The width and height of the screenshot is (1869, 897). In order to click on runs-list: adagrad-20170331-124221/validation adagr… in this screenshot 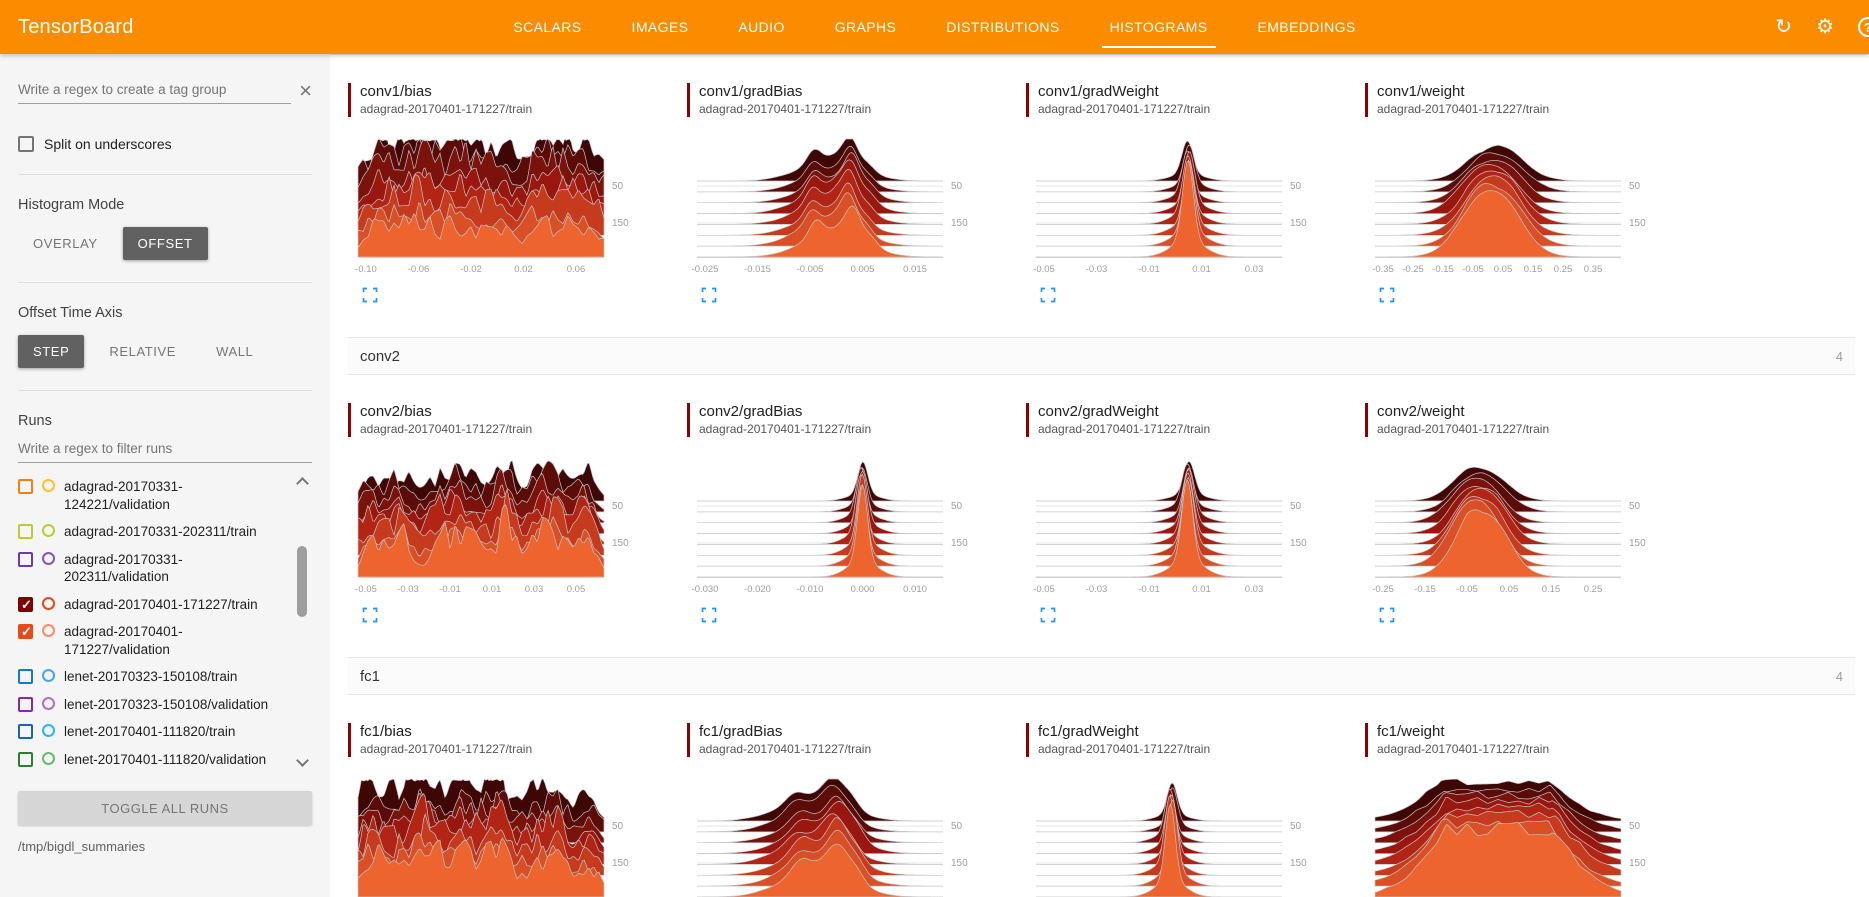, I will do `click(165, 623)`.